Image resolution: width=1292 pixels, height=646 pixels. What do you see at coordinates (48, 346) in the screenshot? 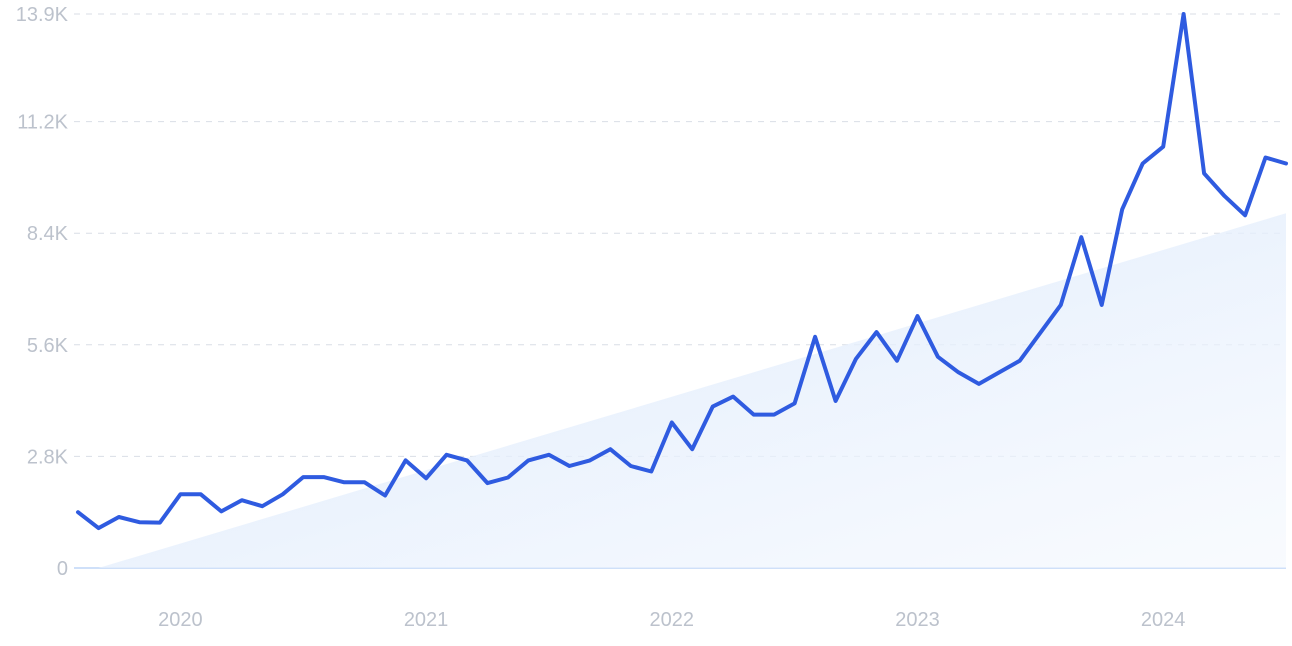
I see `y-tick-label: 5.6K` at bounding box center [48, 346].